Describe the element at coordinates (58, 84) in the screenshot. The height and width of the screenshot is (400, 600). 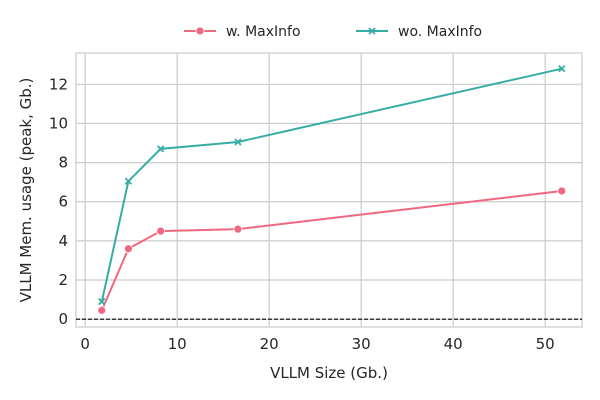
I see `y-tick-label: 12` at that location.